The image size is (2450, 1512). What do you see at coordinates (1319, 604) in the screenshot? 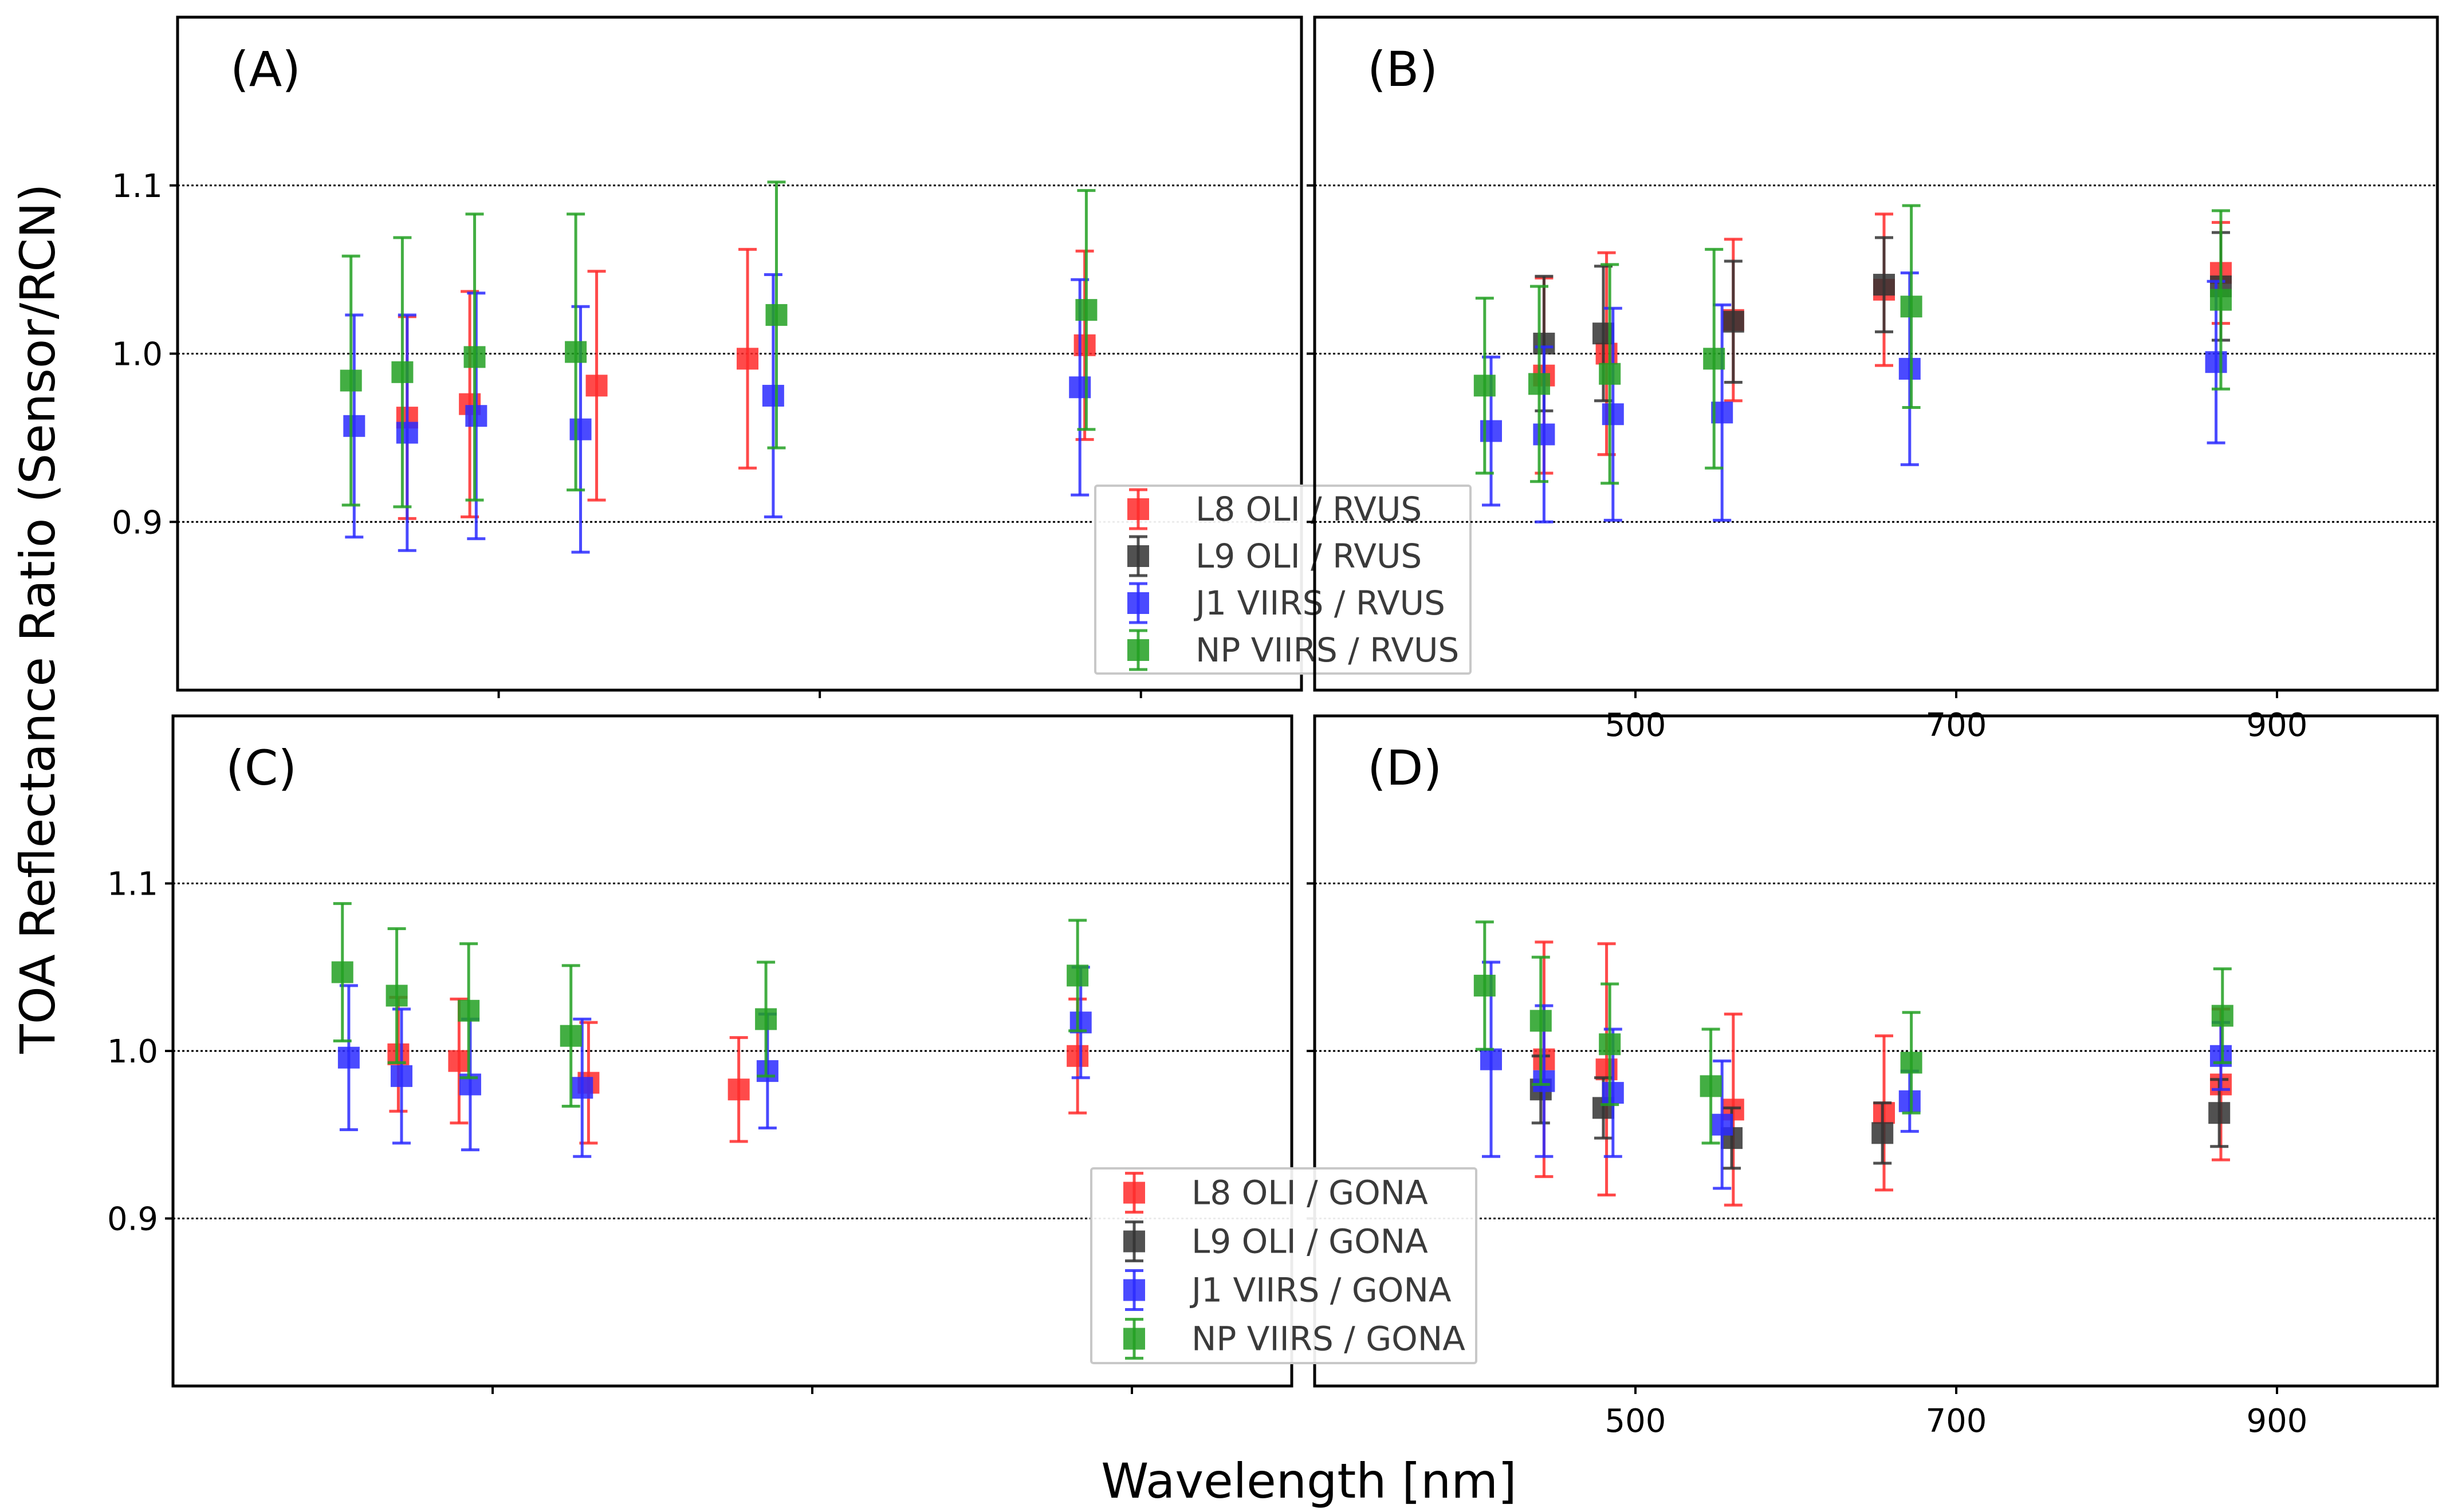
I see `legend-label: J1 VIIRS / RVUS` at bounding box center [1319, 604].